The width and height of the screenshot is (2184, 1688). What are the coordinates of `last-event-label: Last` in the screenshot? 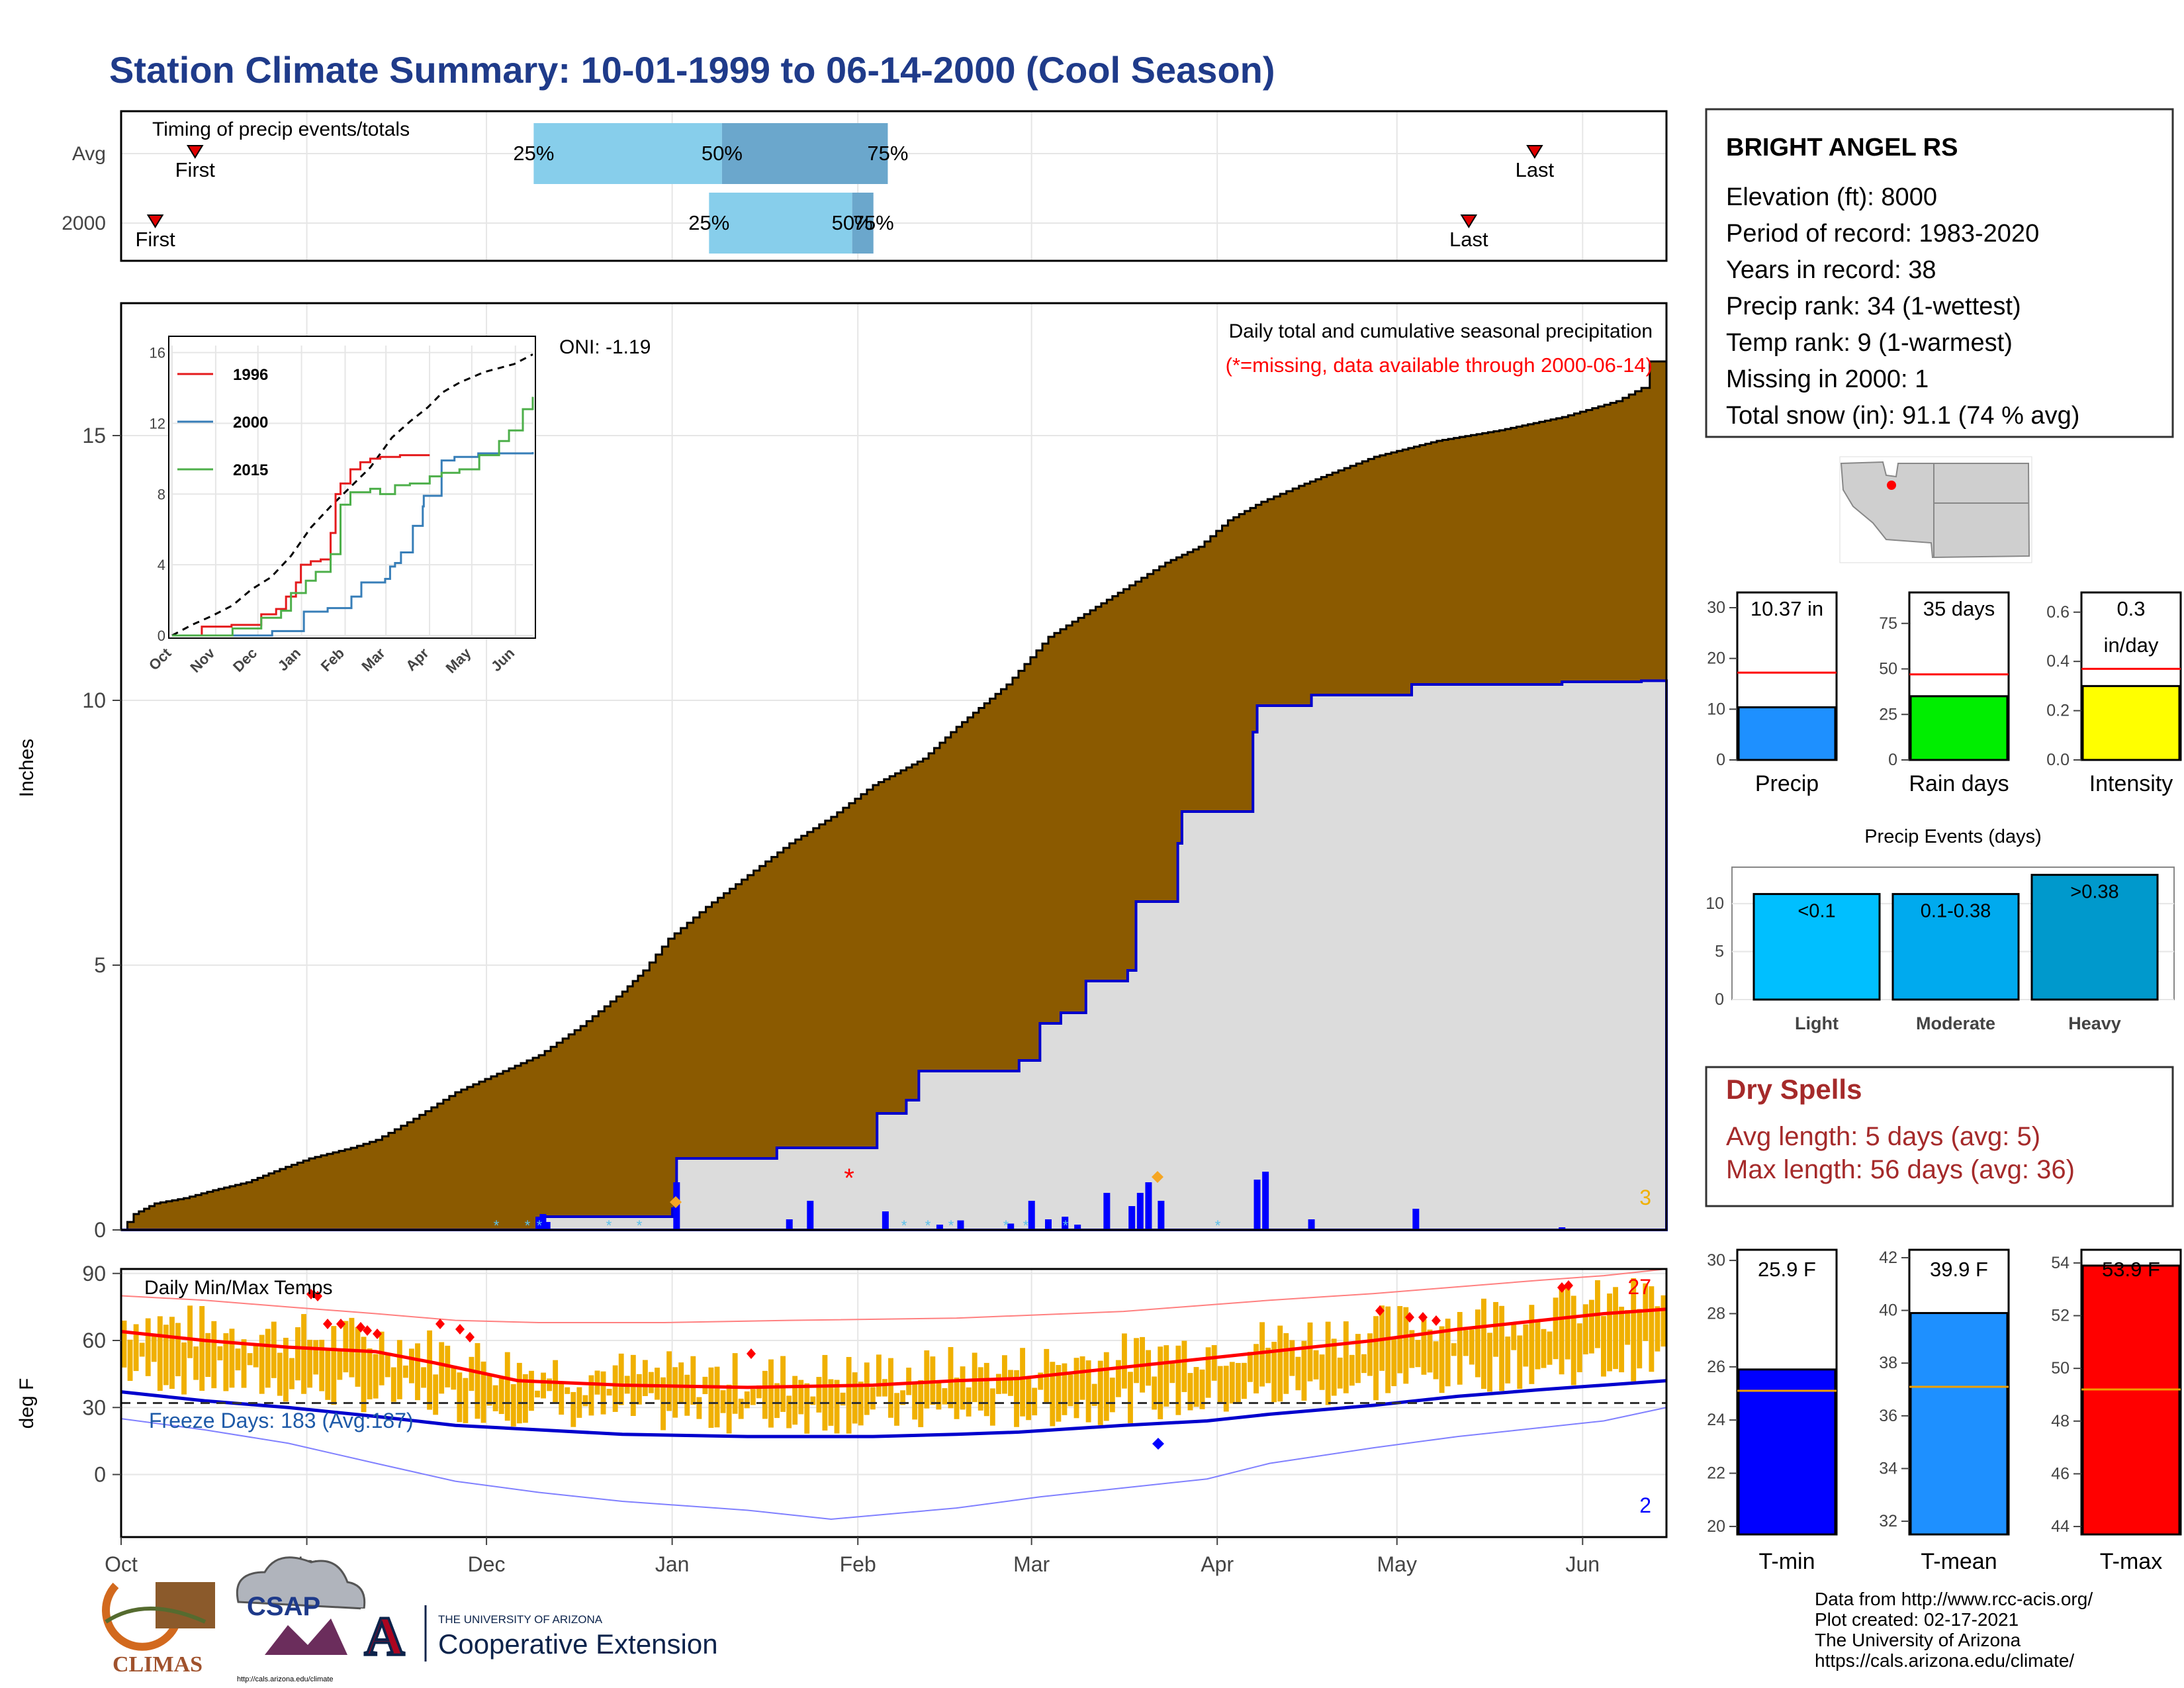 It's located at (1535, 169).